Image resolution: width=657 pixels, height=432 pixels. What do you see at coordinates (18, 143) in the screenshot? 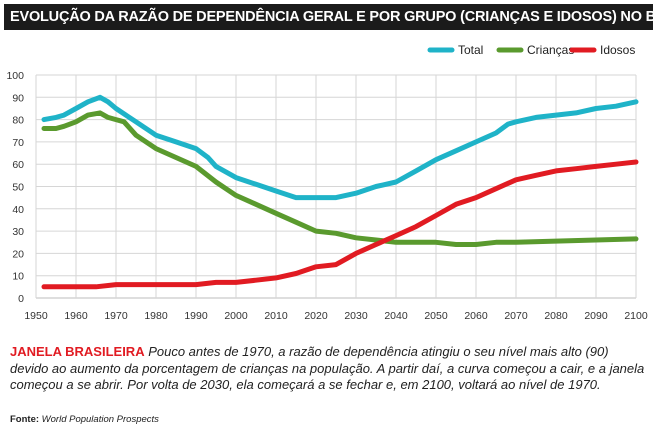
I see `y-tick-label: 70` at bounding box center [18, 143].